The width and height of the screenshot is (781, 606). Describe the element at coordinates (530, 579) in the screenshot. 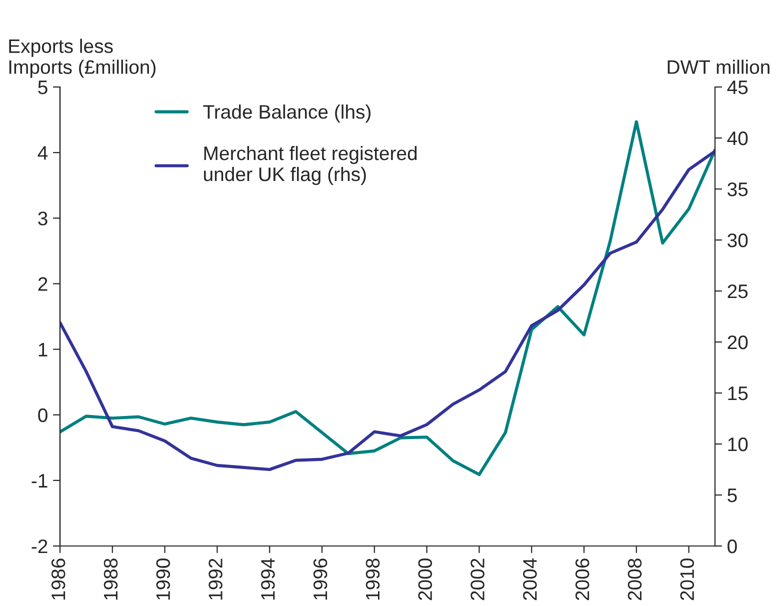

I see `x-tick-label: 2004` at that location.